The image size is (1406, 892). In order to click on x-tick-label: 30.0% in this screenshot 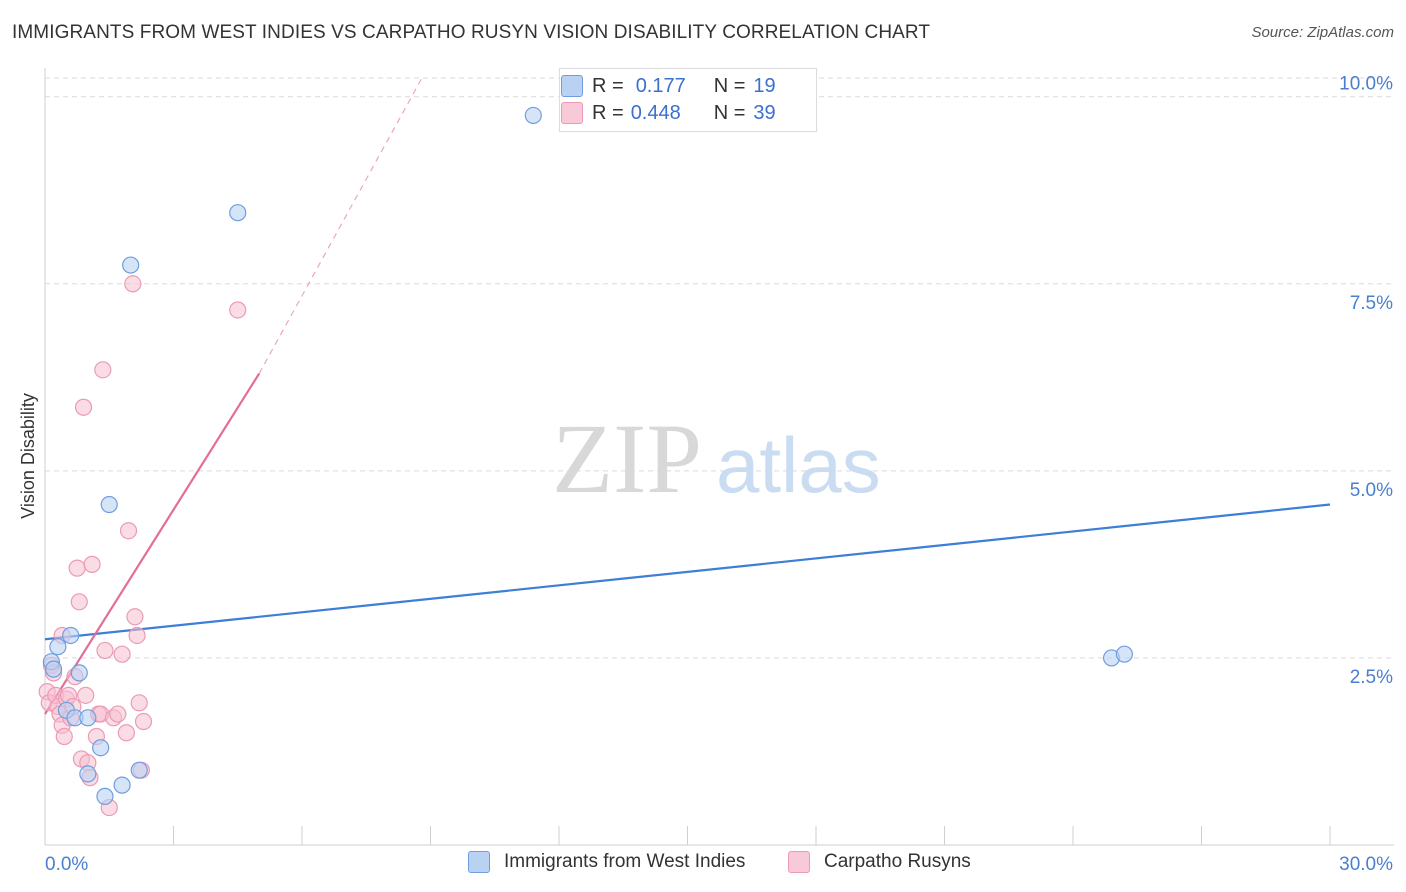, I will do `click(1366, 864)`.